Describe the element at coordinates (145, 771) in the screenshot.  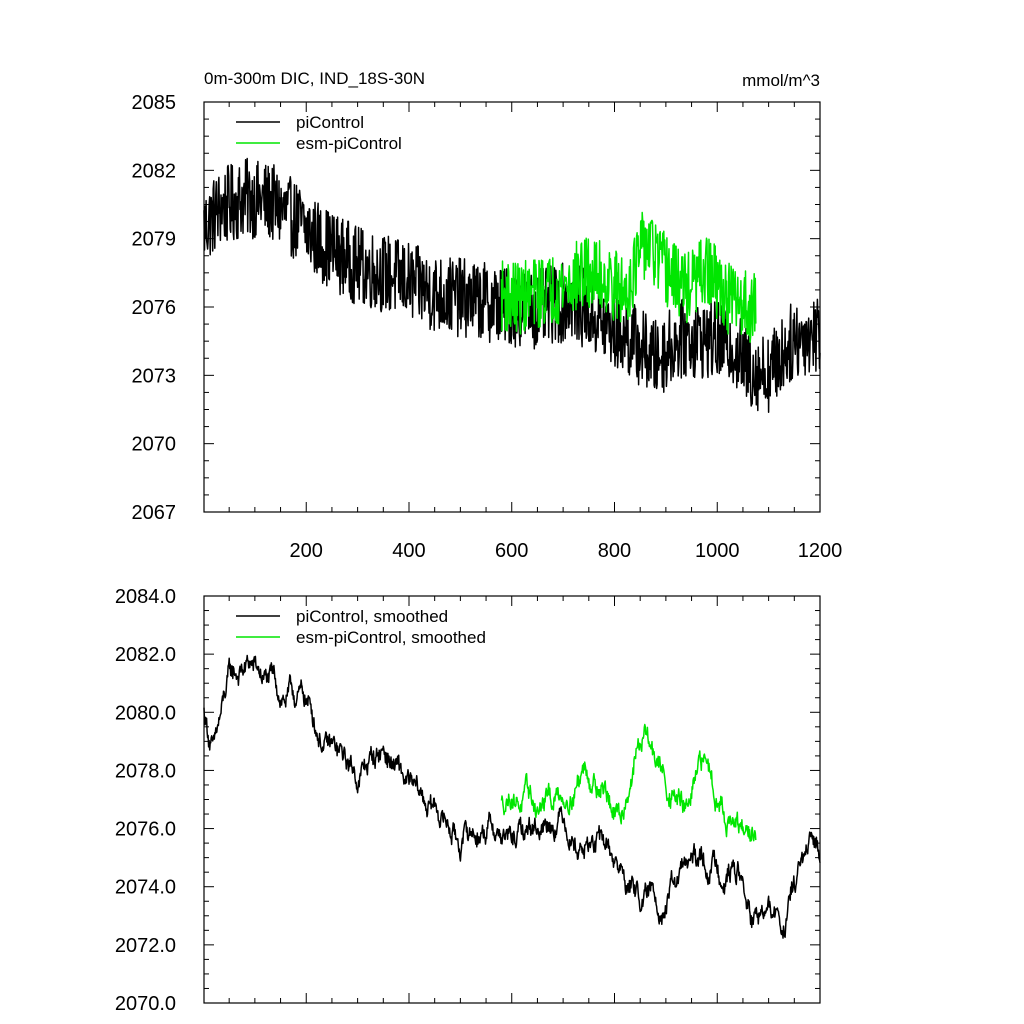
I see `y-tick-label: 2078.0` at that location.